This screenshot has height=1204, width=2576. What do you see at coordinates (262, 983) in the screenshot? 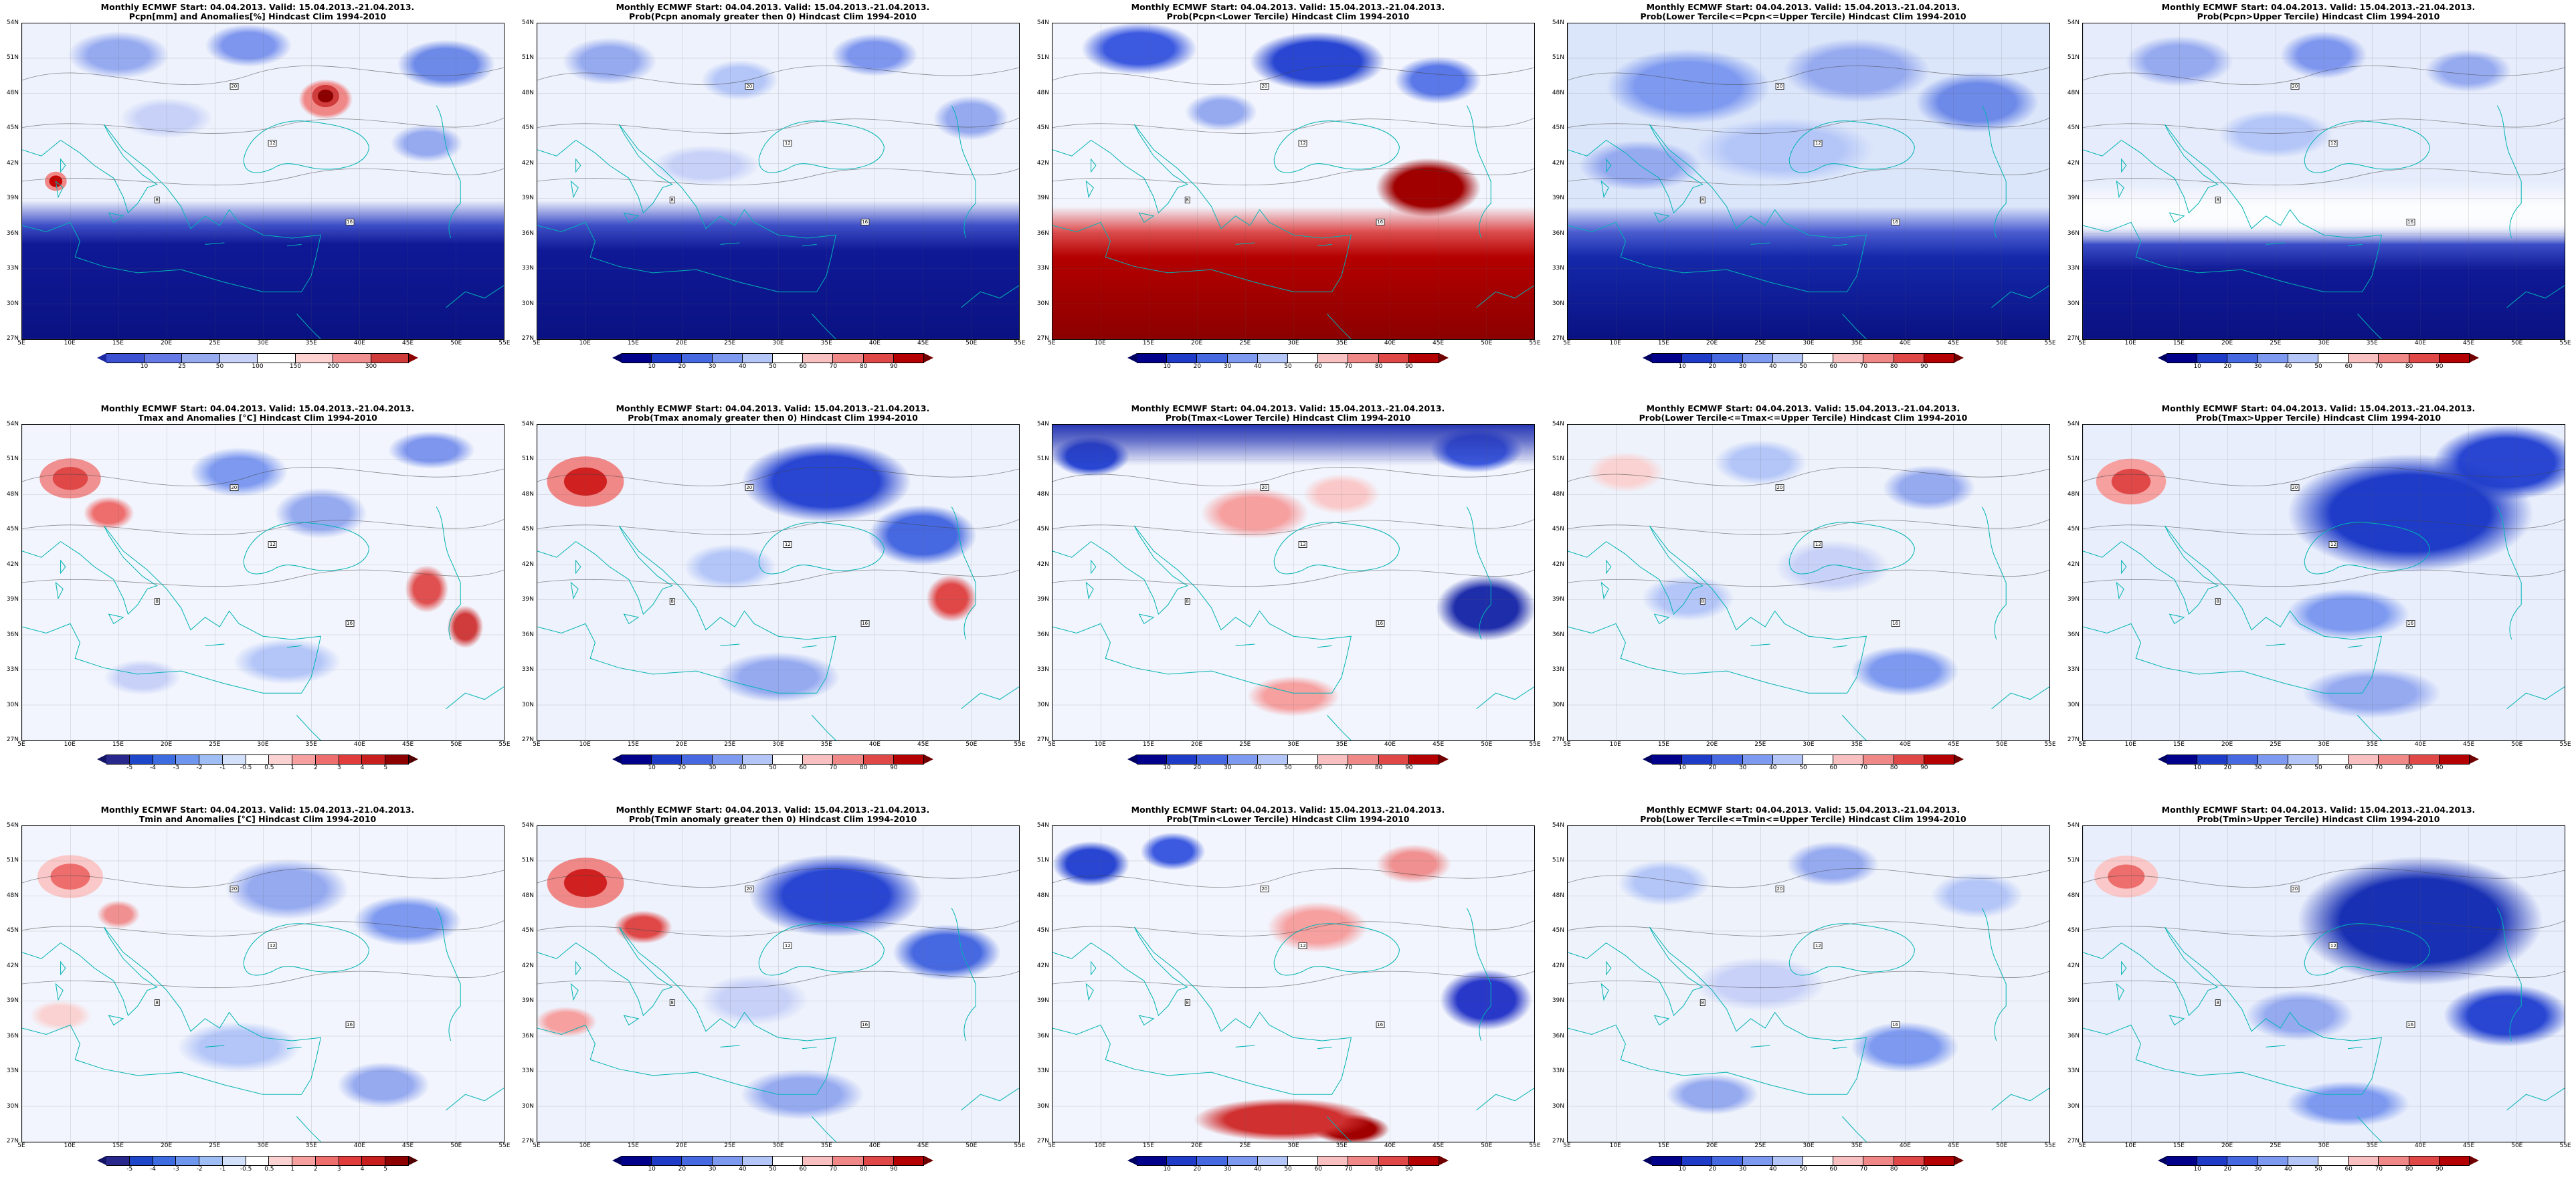
I see `map-tmin-amount-anomaly: 8 12 16 20` at bounding box center [262, 983].